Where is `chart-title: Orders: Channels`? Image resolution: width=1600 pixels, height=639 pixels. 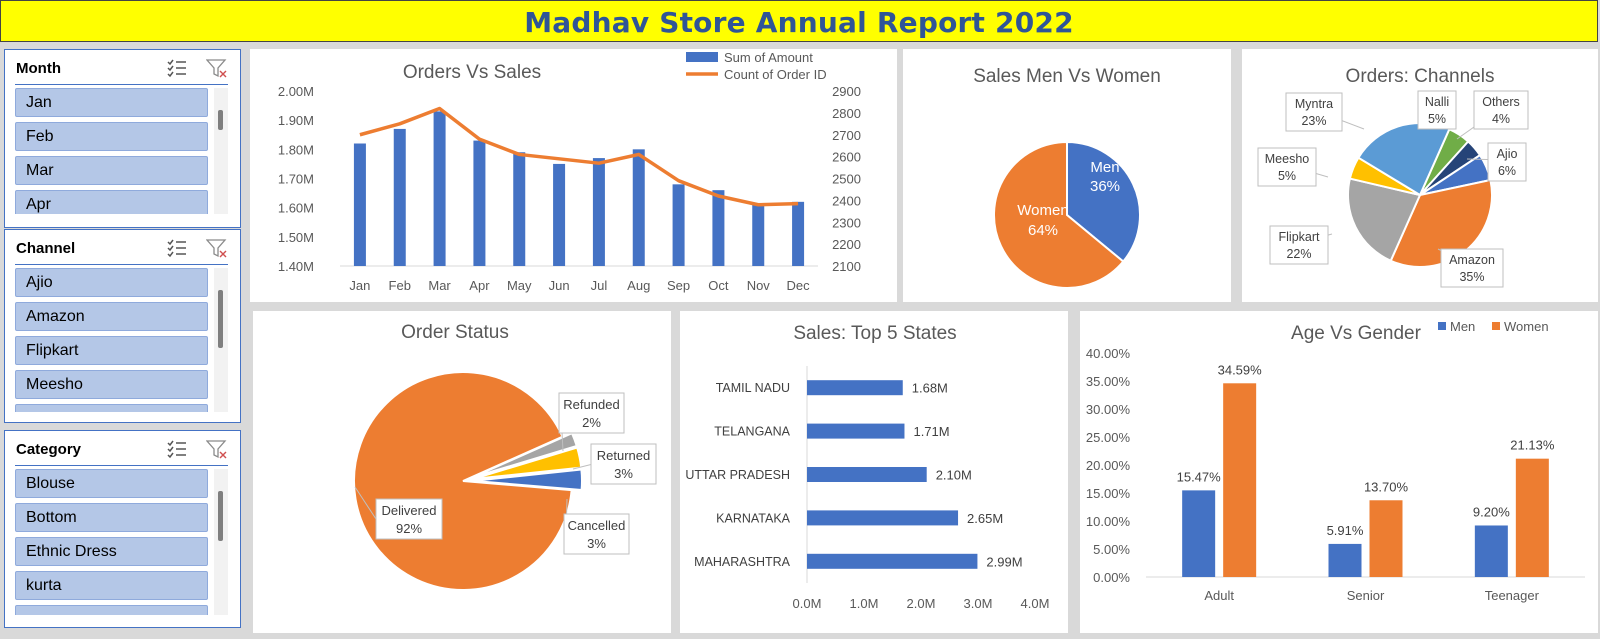 chart-title: Orders: Channels is located at coordinates (1420, 76).